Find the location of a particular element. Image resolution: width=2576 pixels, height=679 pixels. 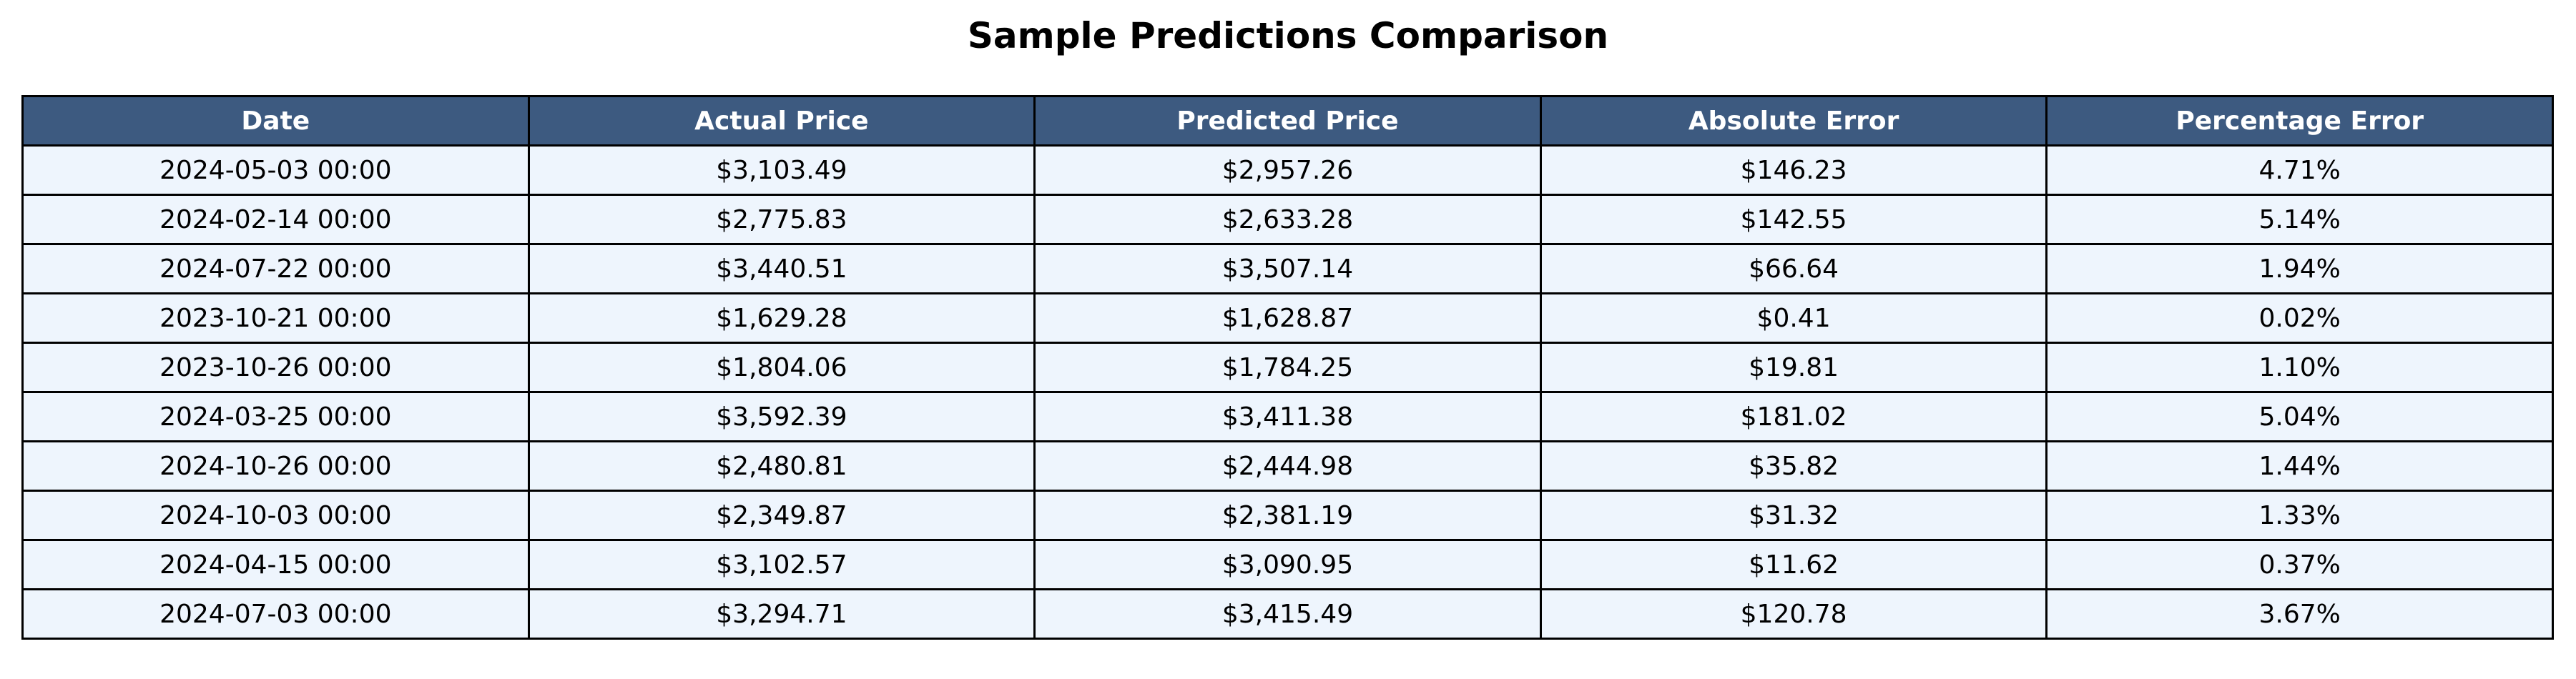

chart-title: Sample Predictions Comparison is located at coordinates (1288, 35).